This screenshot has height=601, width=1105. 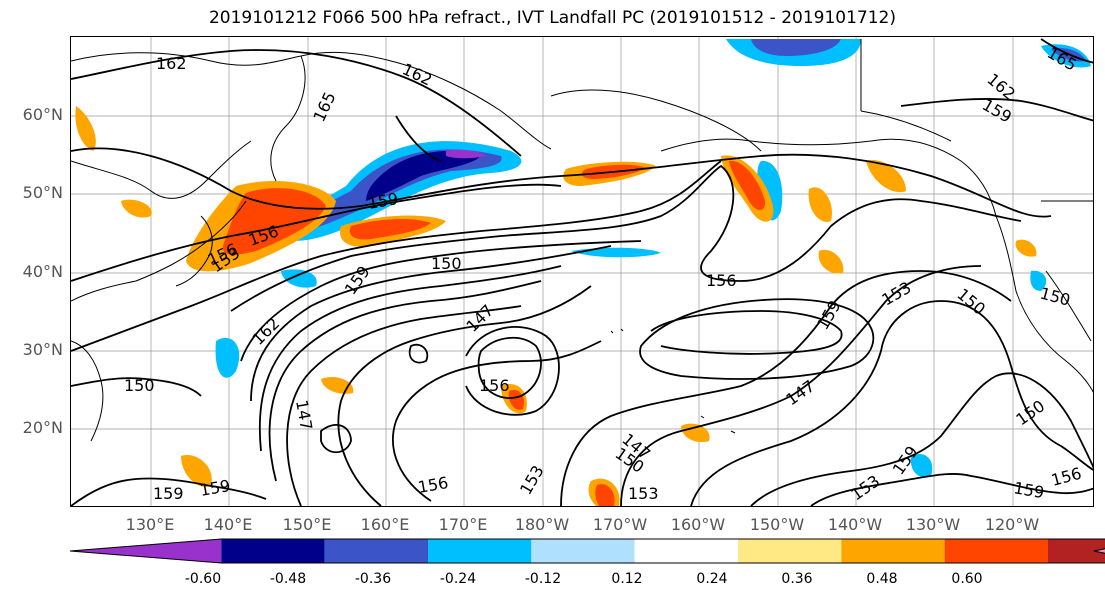 I want to click on colorbar-tick-label: 0.48, so click(x=882, y=579).